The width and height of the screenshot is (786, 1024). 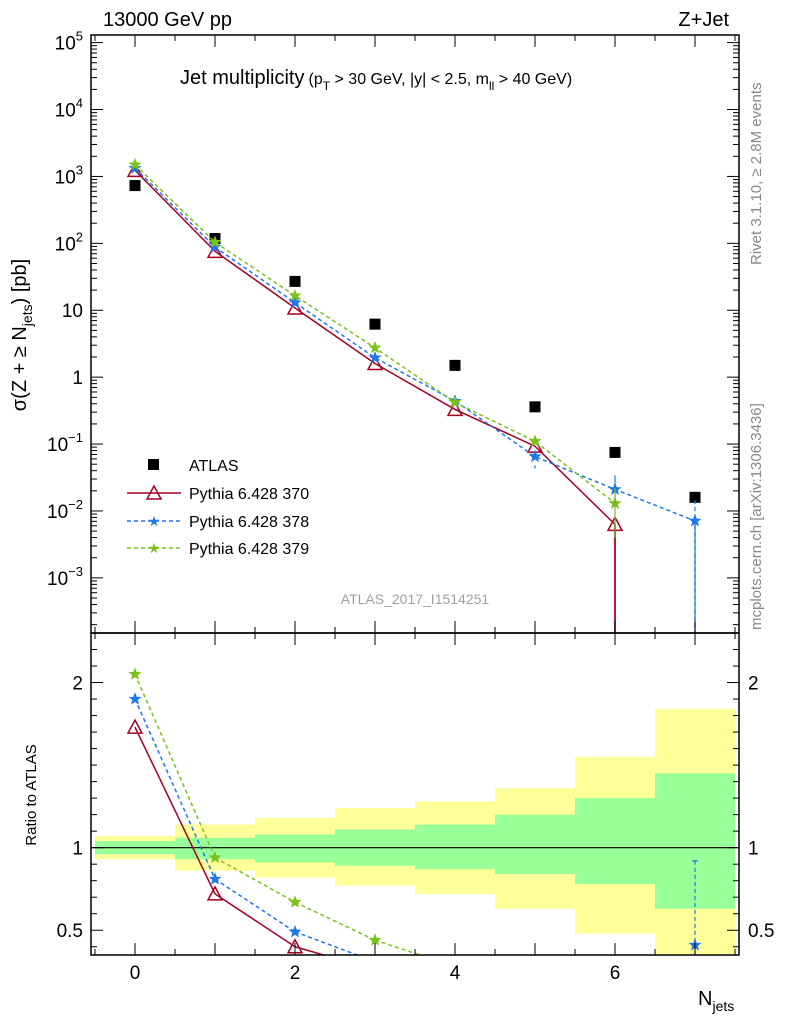 I want to click on legend-label-379: Pythia 6.428 379, so click(x=249, y=549).